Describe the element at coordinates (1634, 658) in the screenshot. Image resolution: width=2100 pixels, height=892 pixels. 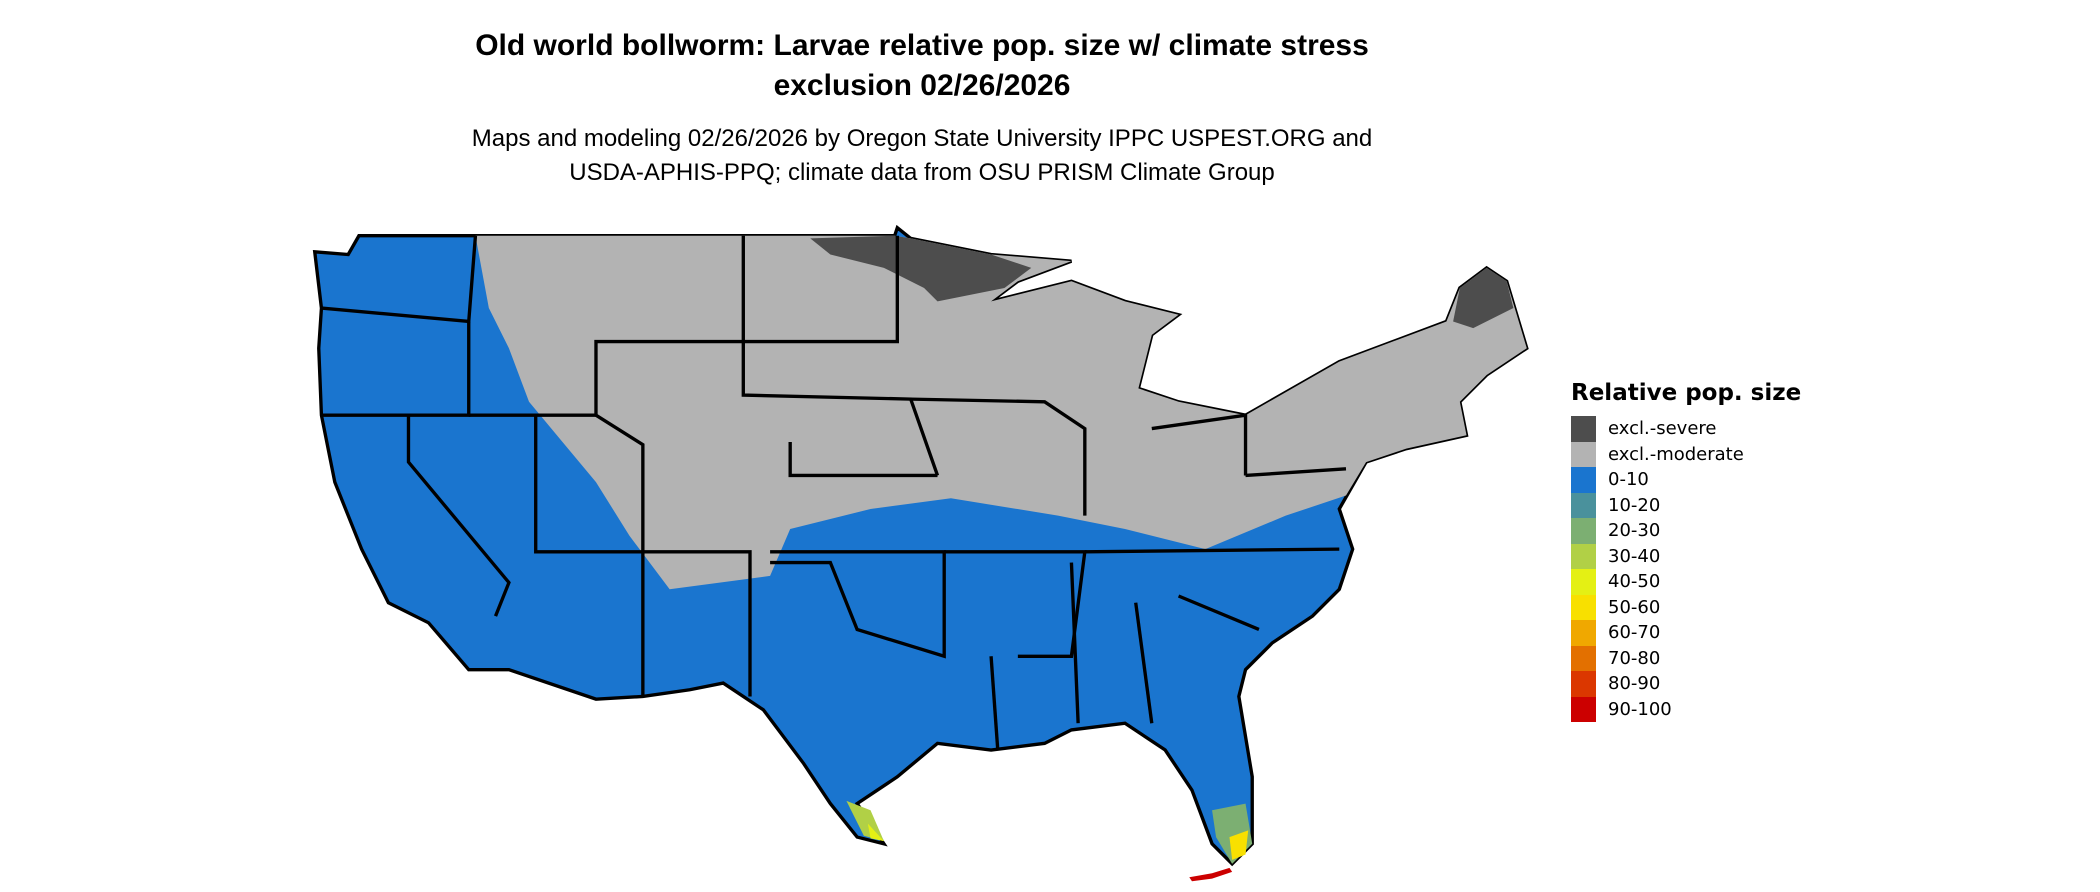
I see `legend-label: 70-80` at that location.